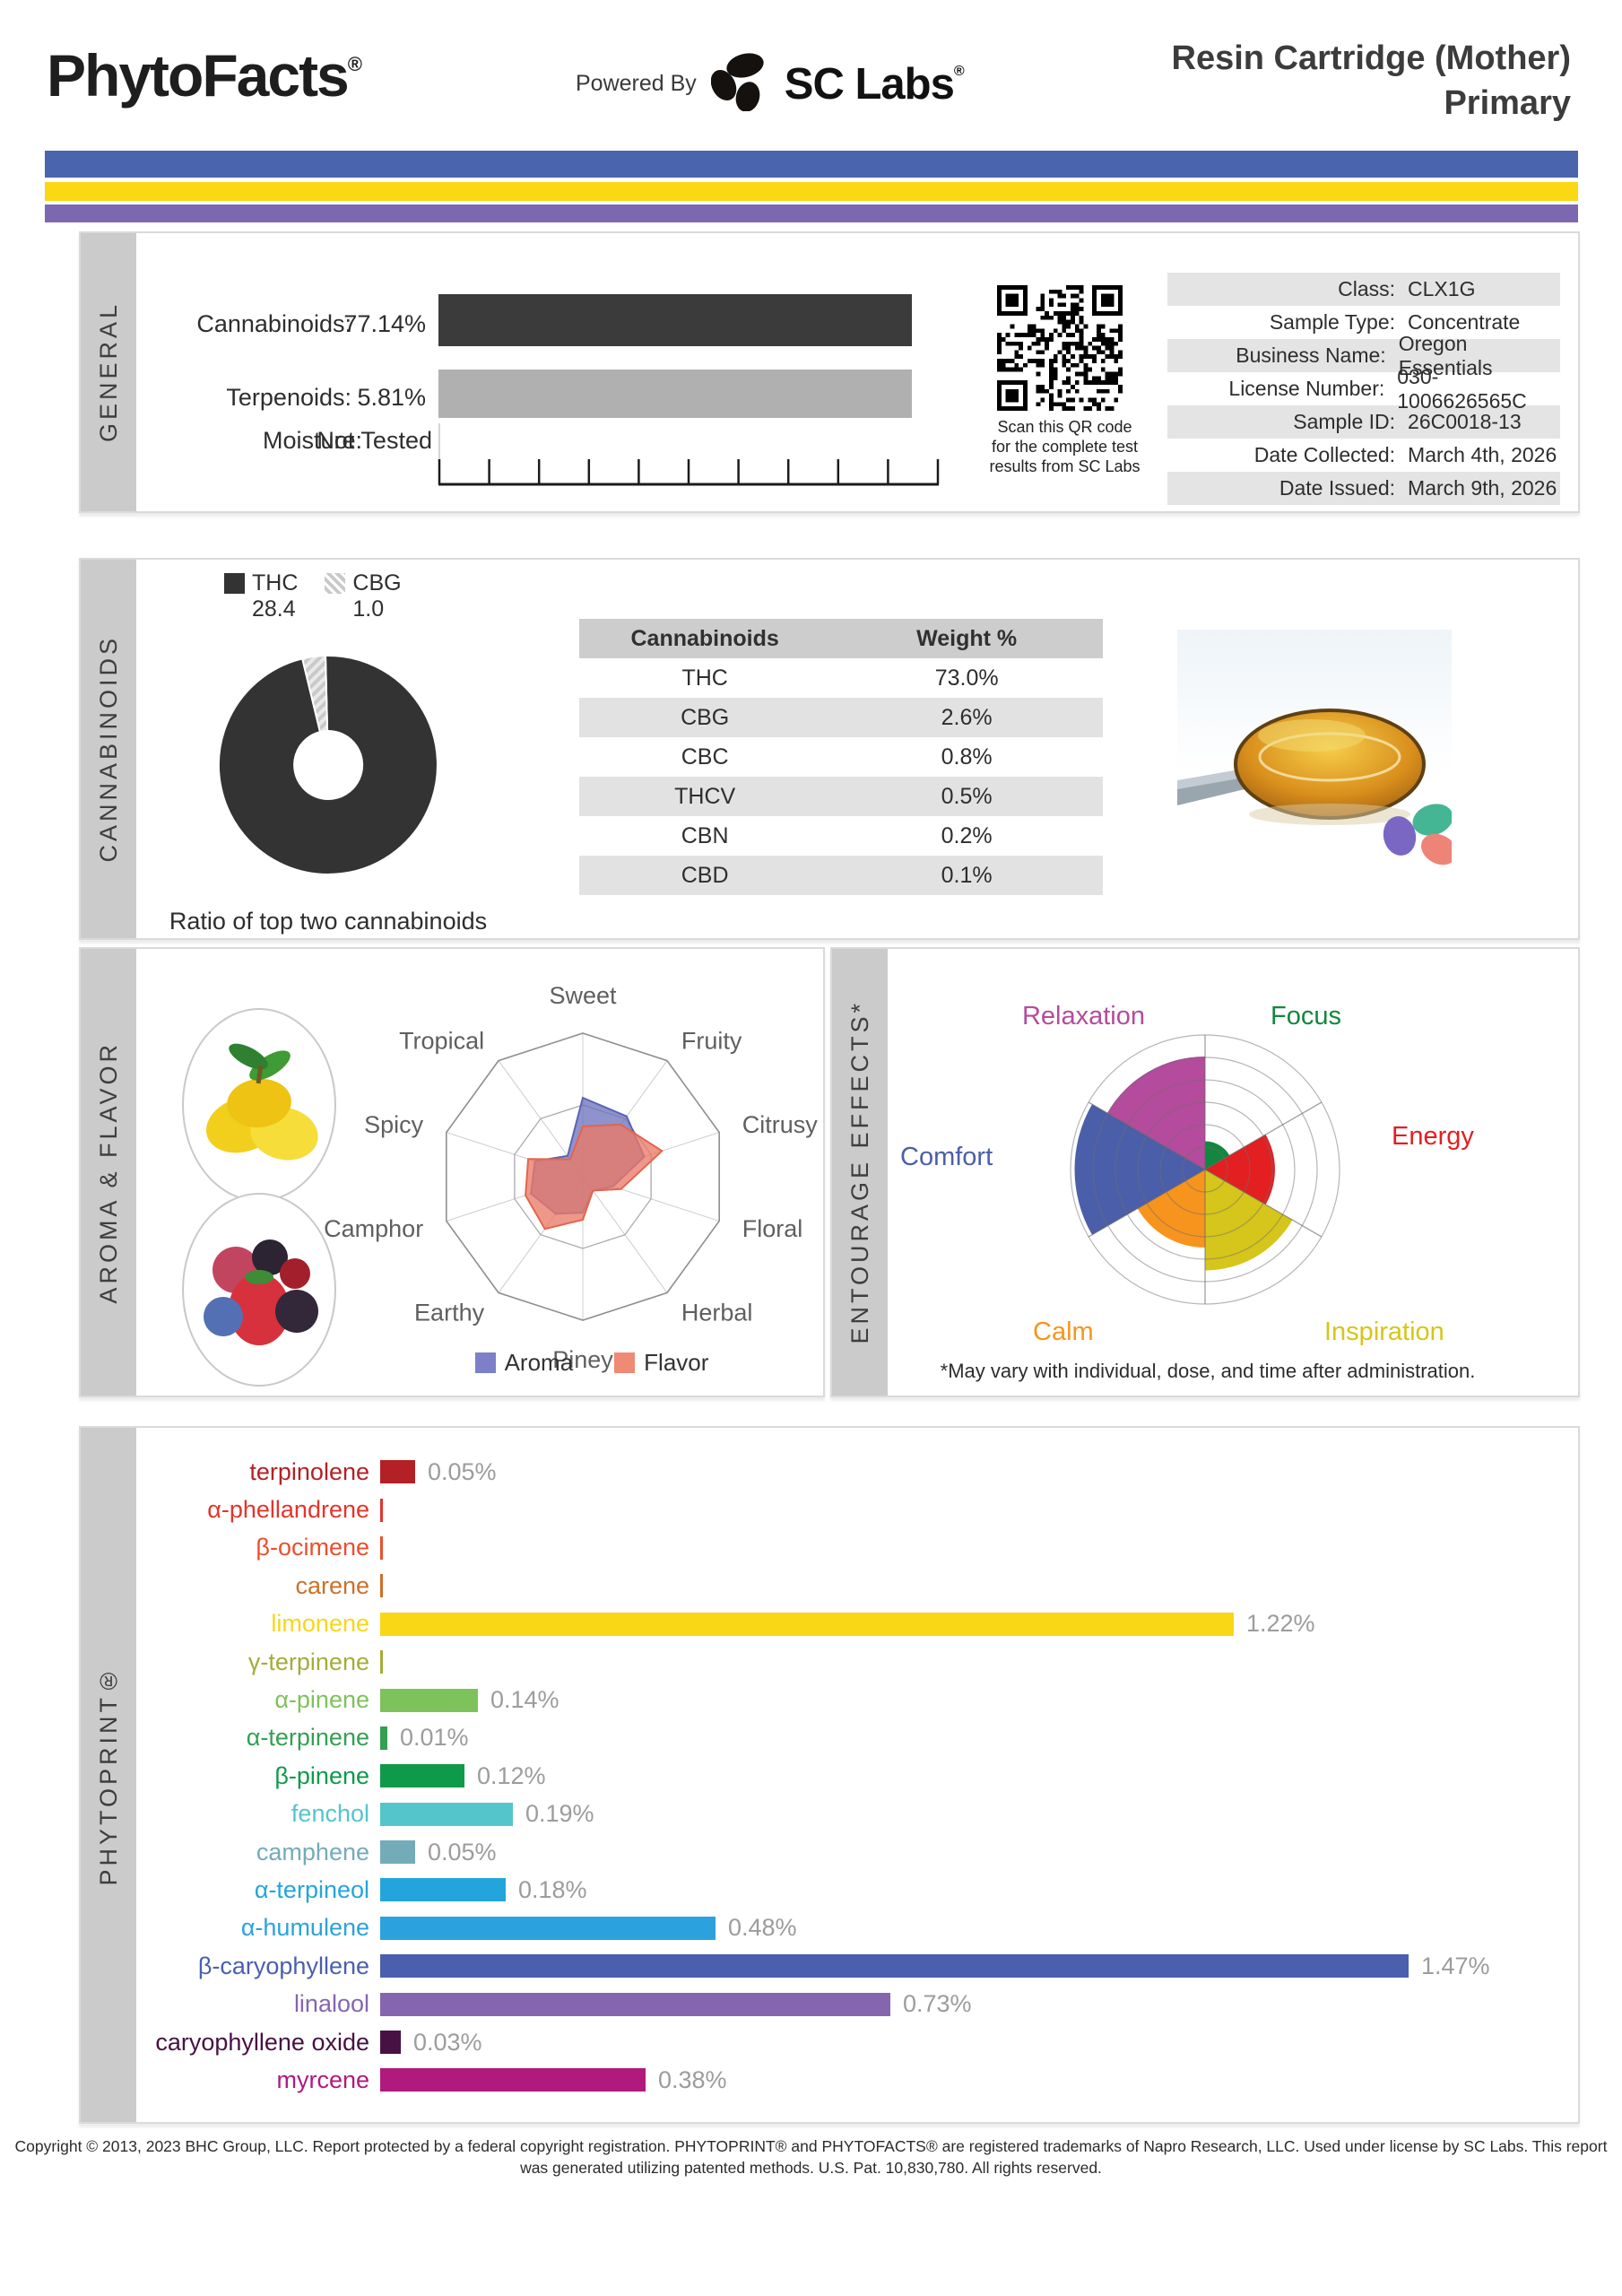  Describe the element at coordinates (853, 2080) in the screenshot. I see `terpene-row: myrcene 0.38%` at that location.